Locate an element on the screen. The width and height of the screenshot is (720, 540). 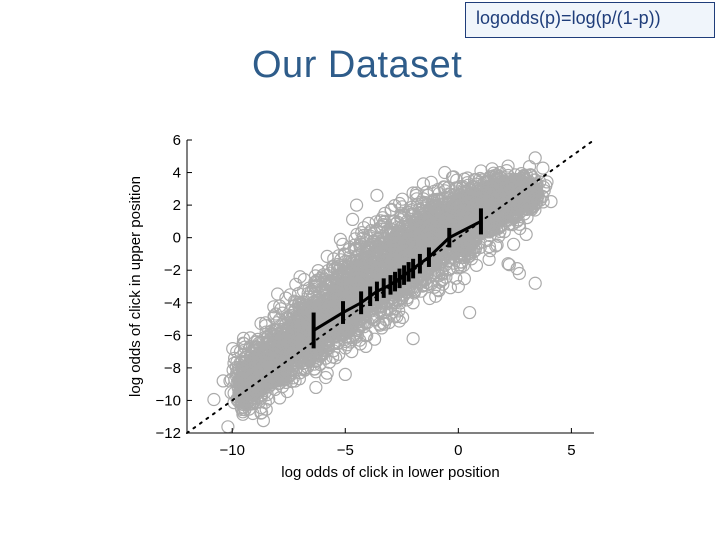
y-tick-label: −6 is located at coordinates (172, 335).